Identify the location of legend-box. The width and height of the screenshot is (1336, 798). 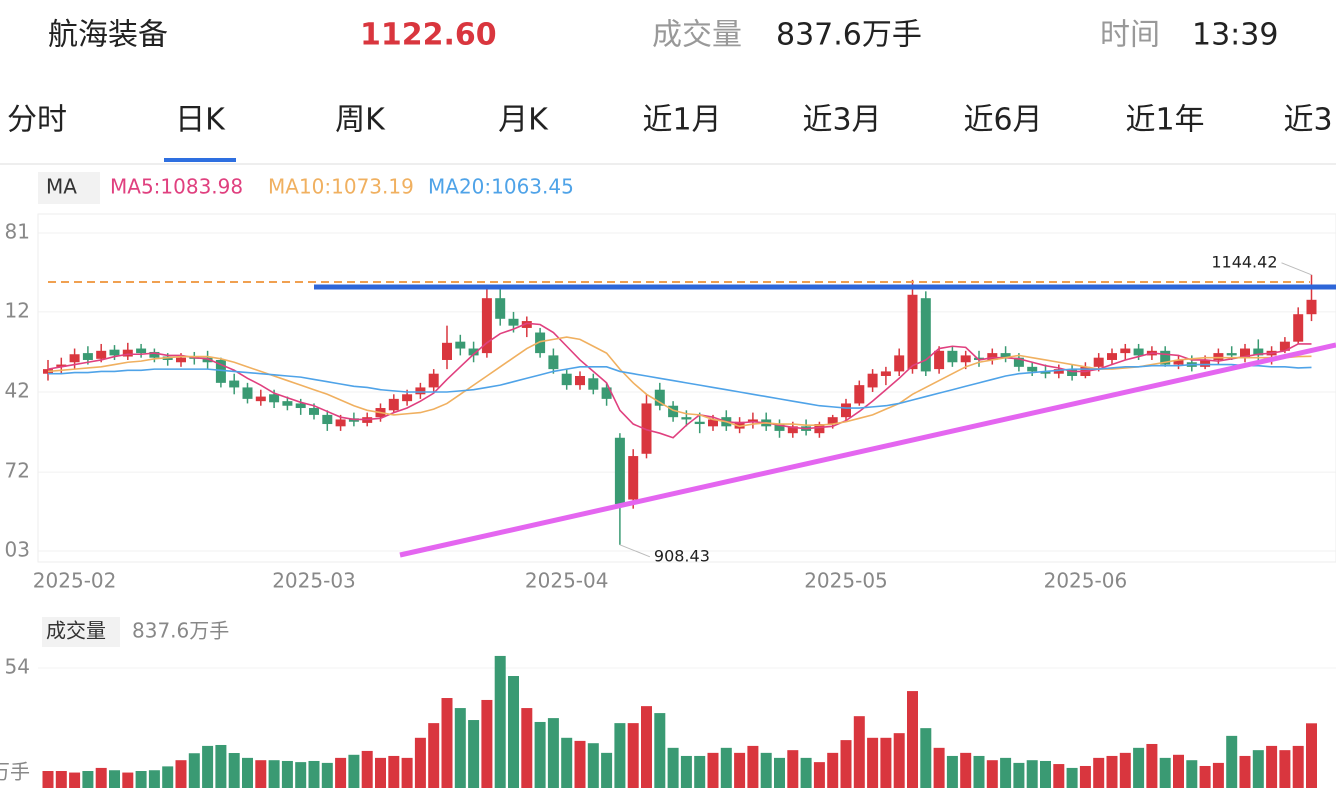
(69, 188).